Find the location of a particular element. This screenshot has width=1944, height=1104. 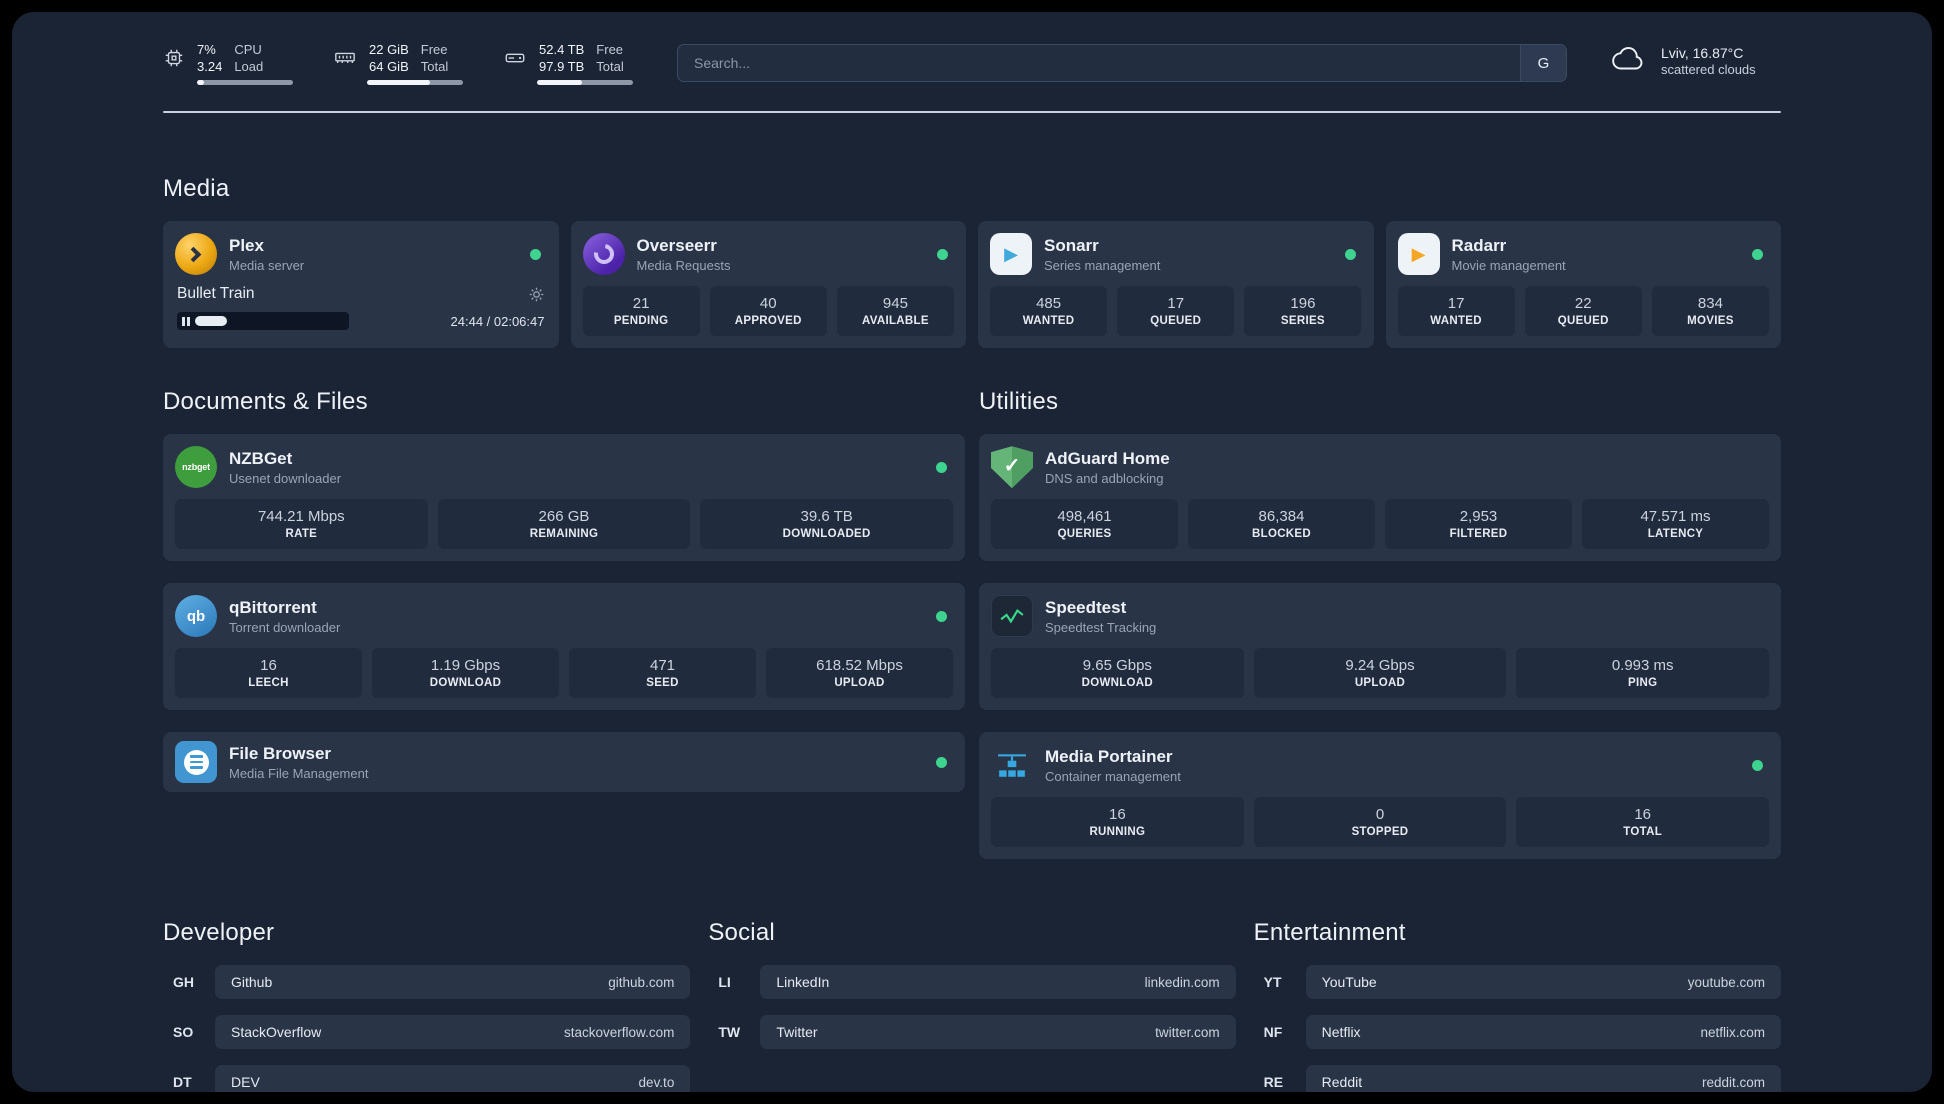

section-title-entertainment: Entertainment is located at coordinates (1329, 933).